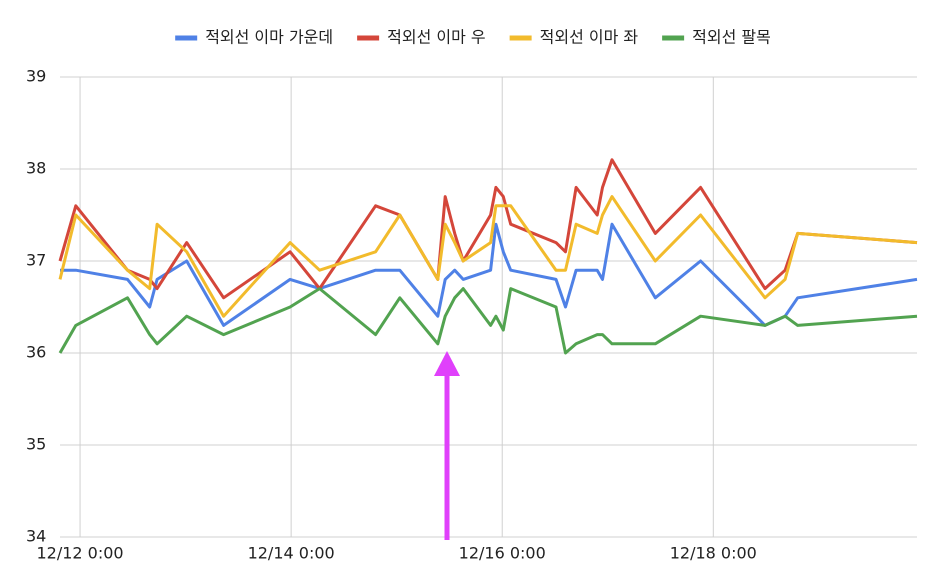  I want to click on legend-label: 적외선 팔목, so click(731, 37).